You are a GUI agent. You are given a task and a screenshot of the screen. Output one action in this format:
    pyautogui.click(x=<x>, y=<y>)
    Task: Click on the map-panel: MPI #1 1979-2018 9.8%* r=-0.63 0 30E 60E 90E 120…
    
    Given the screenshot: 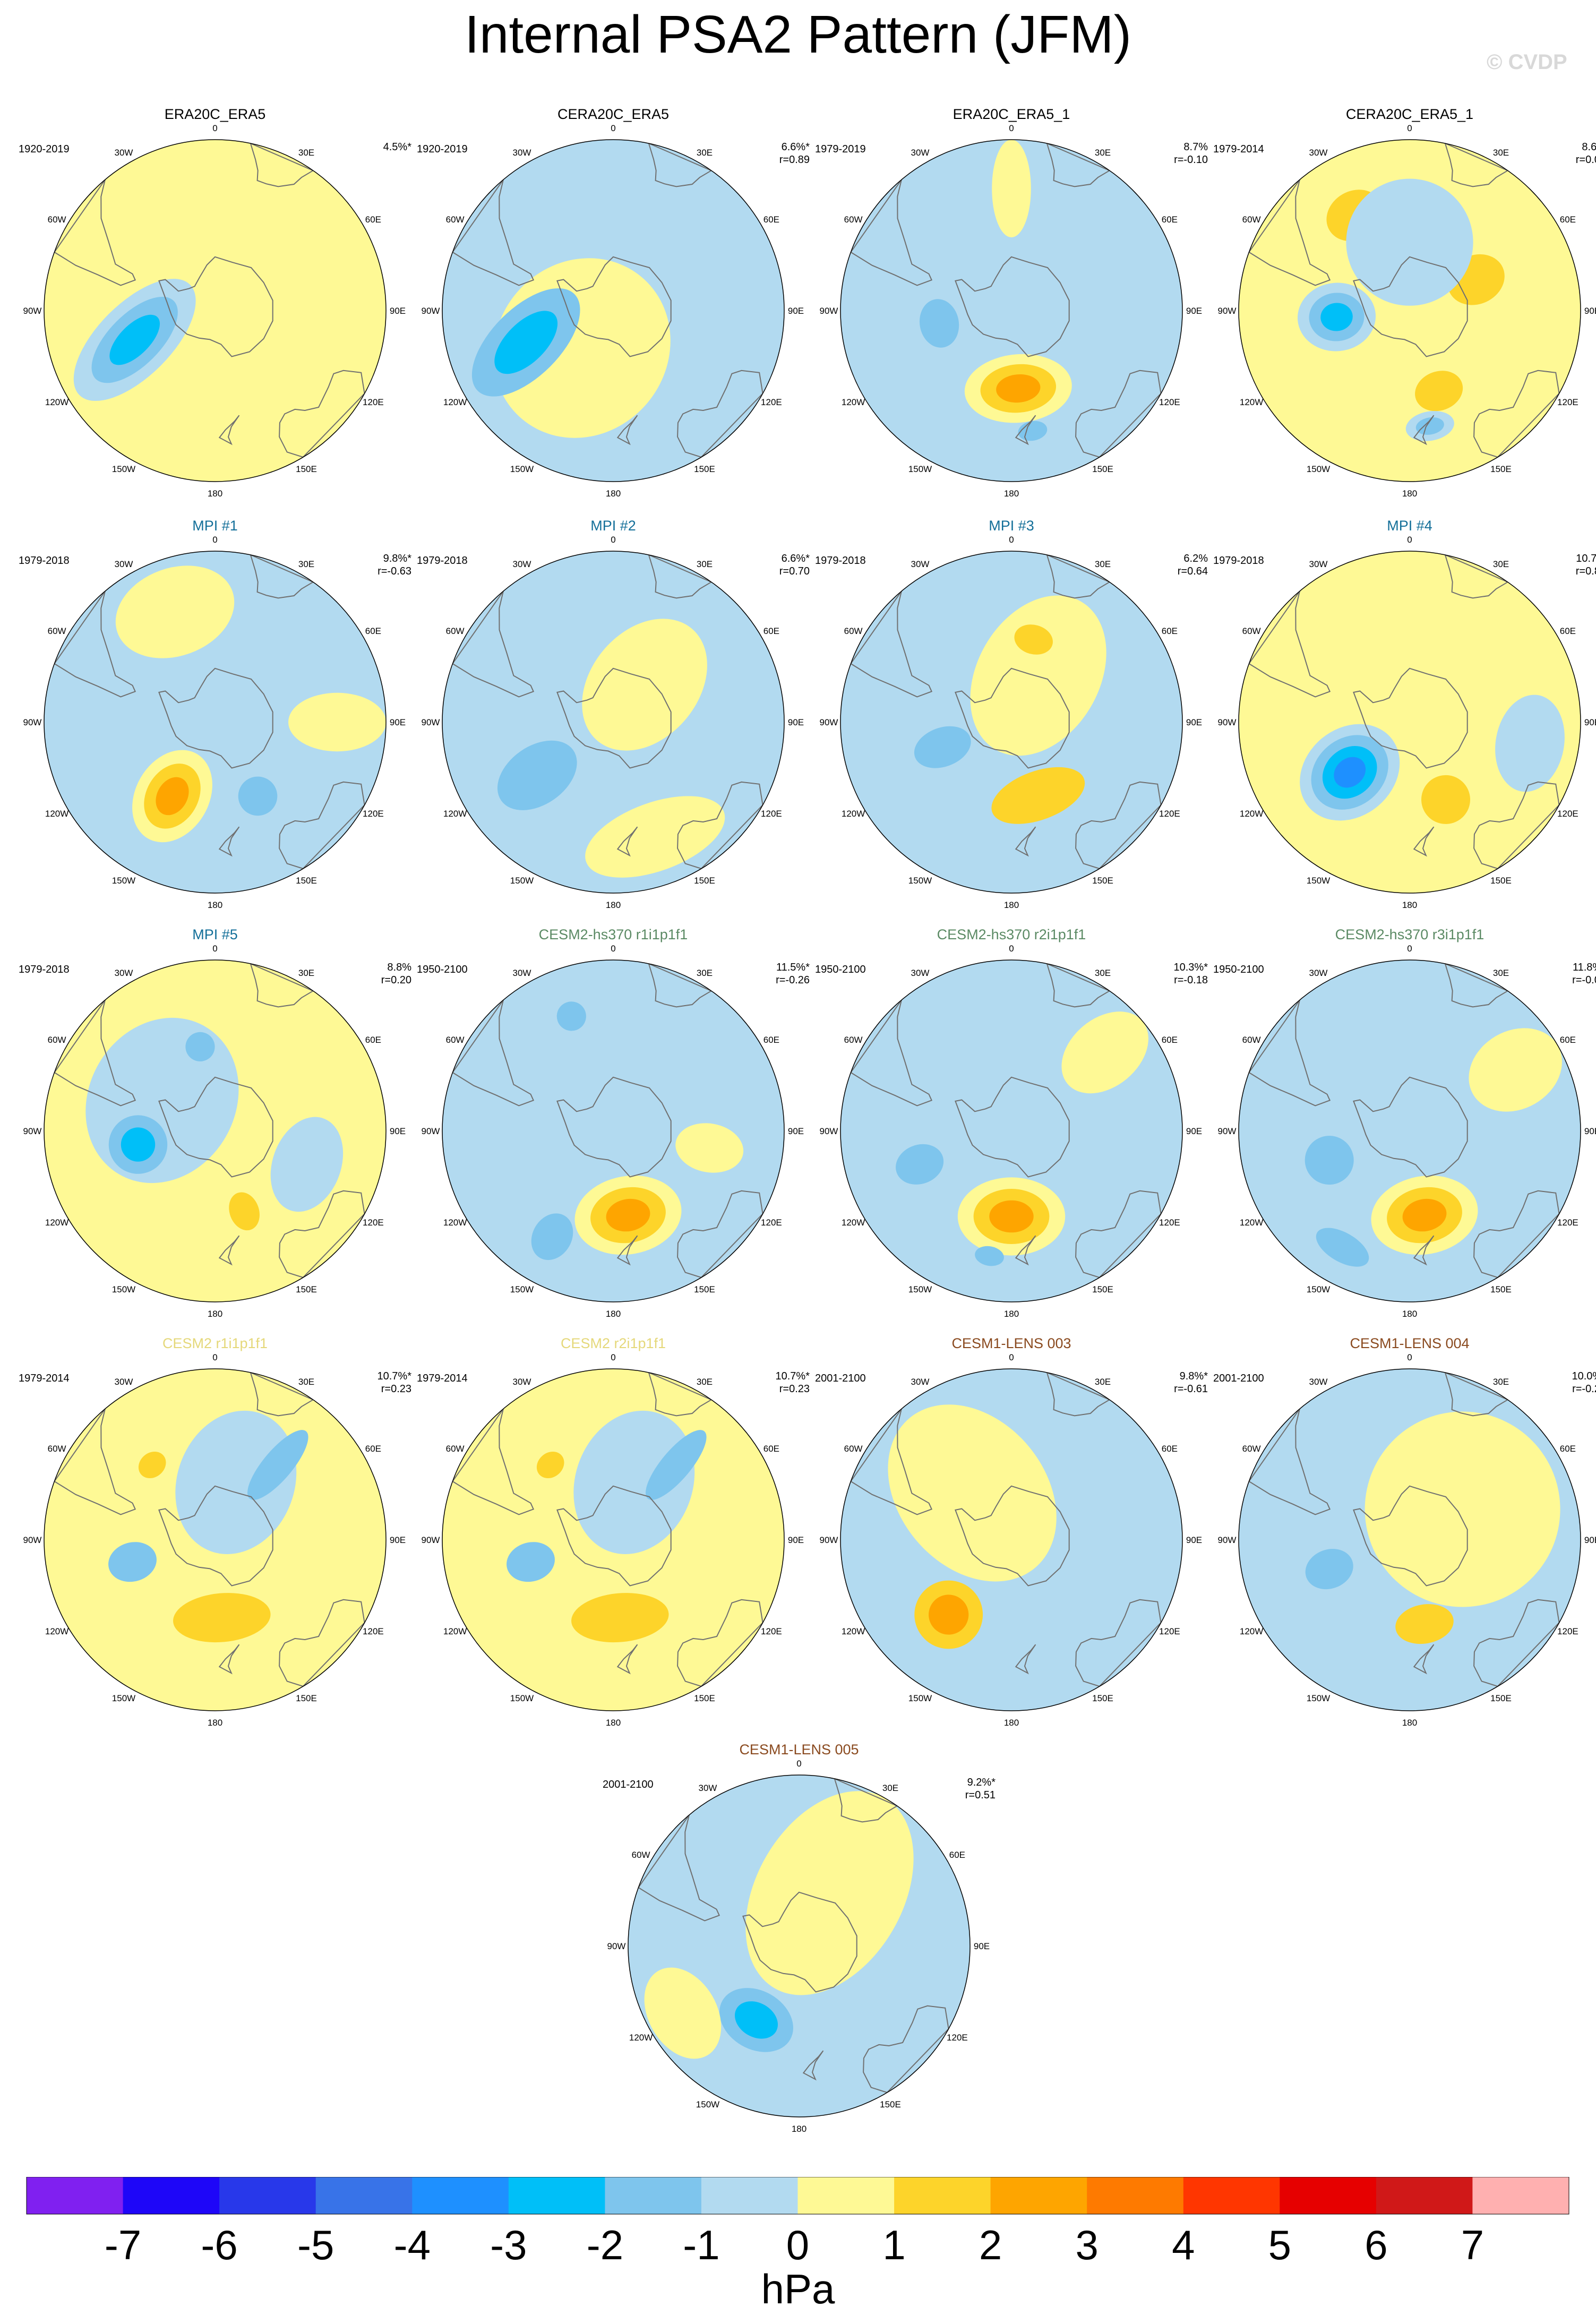 What is the action you would take?
    pyautogui.click(x=215, y=719)
    